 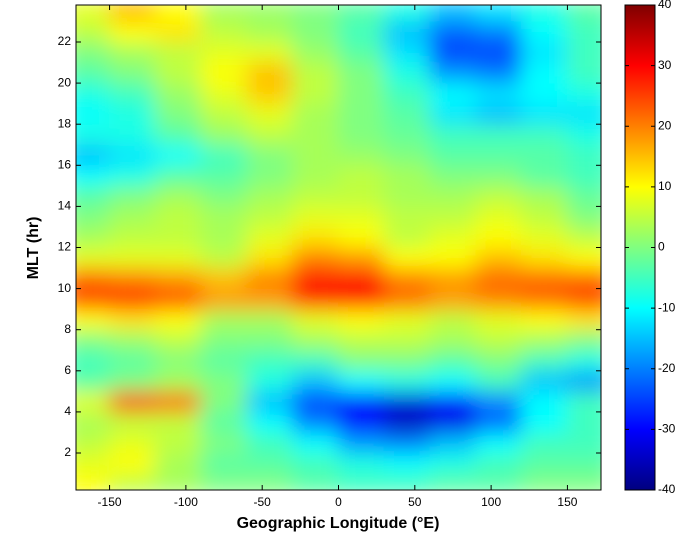 I want to click on y-tick-label: 12, so click(x=65, y=247).